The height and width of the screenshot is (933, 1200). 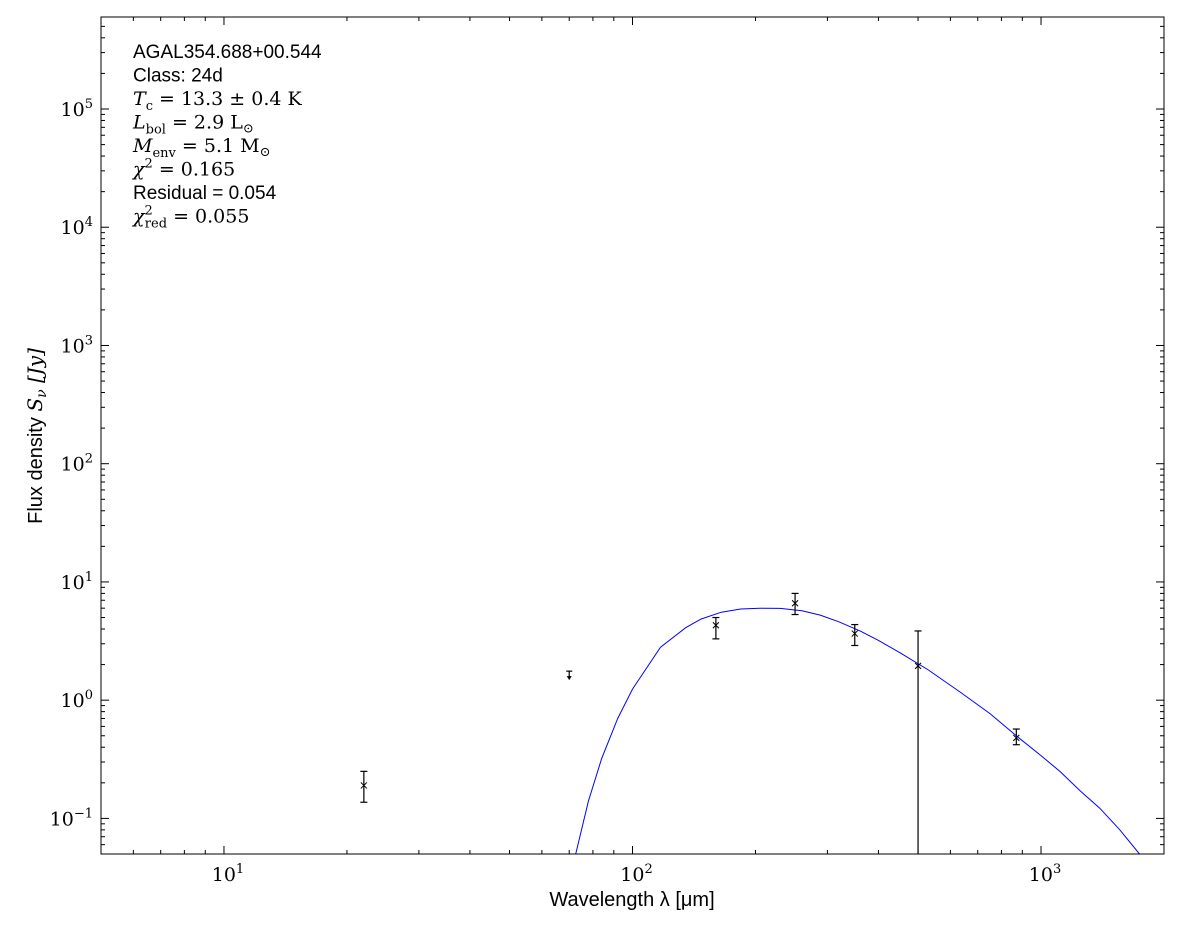 What do you see at coordinates (156, 224) in the screenshot?
I see `annotation-sub: red` at bounding box center [156, 224].